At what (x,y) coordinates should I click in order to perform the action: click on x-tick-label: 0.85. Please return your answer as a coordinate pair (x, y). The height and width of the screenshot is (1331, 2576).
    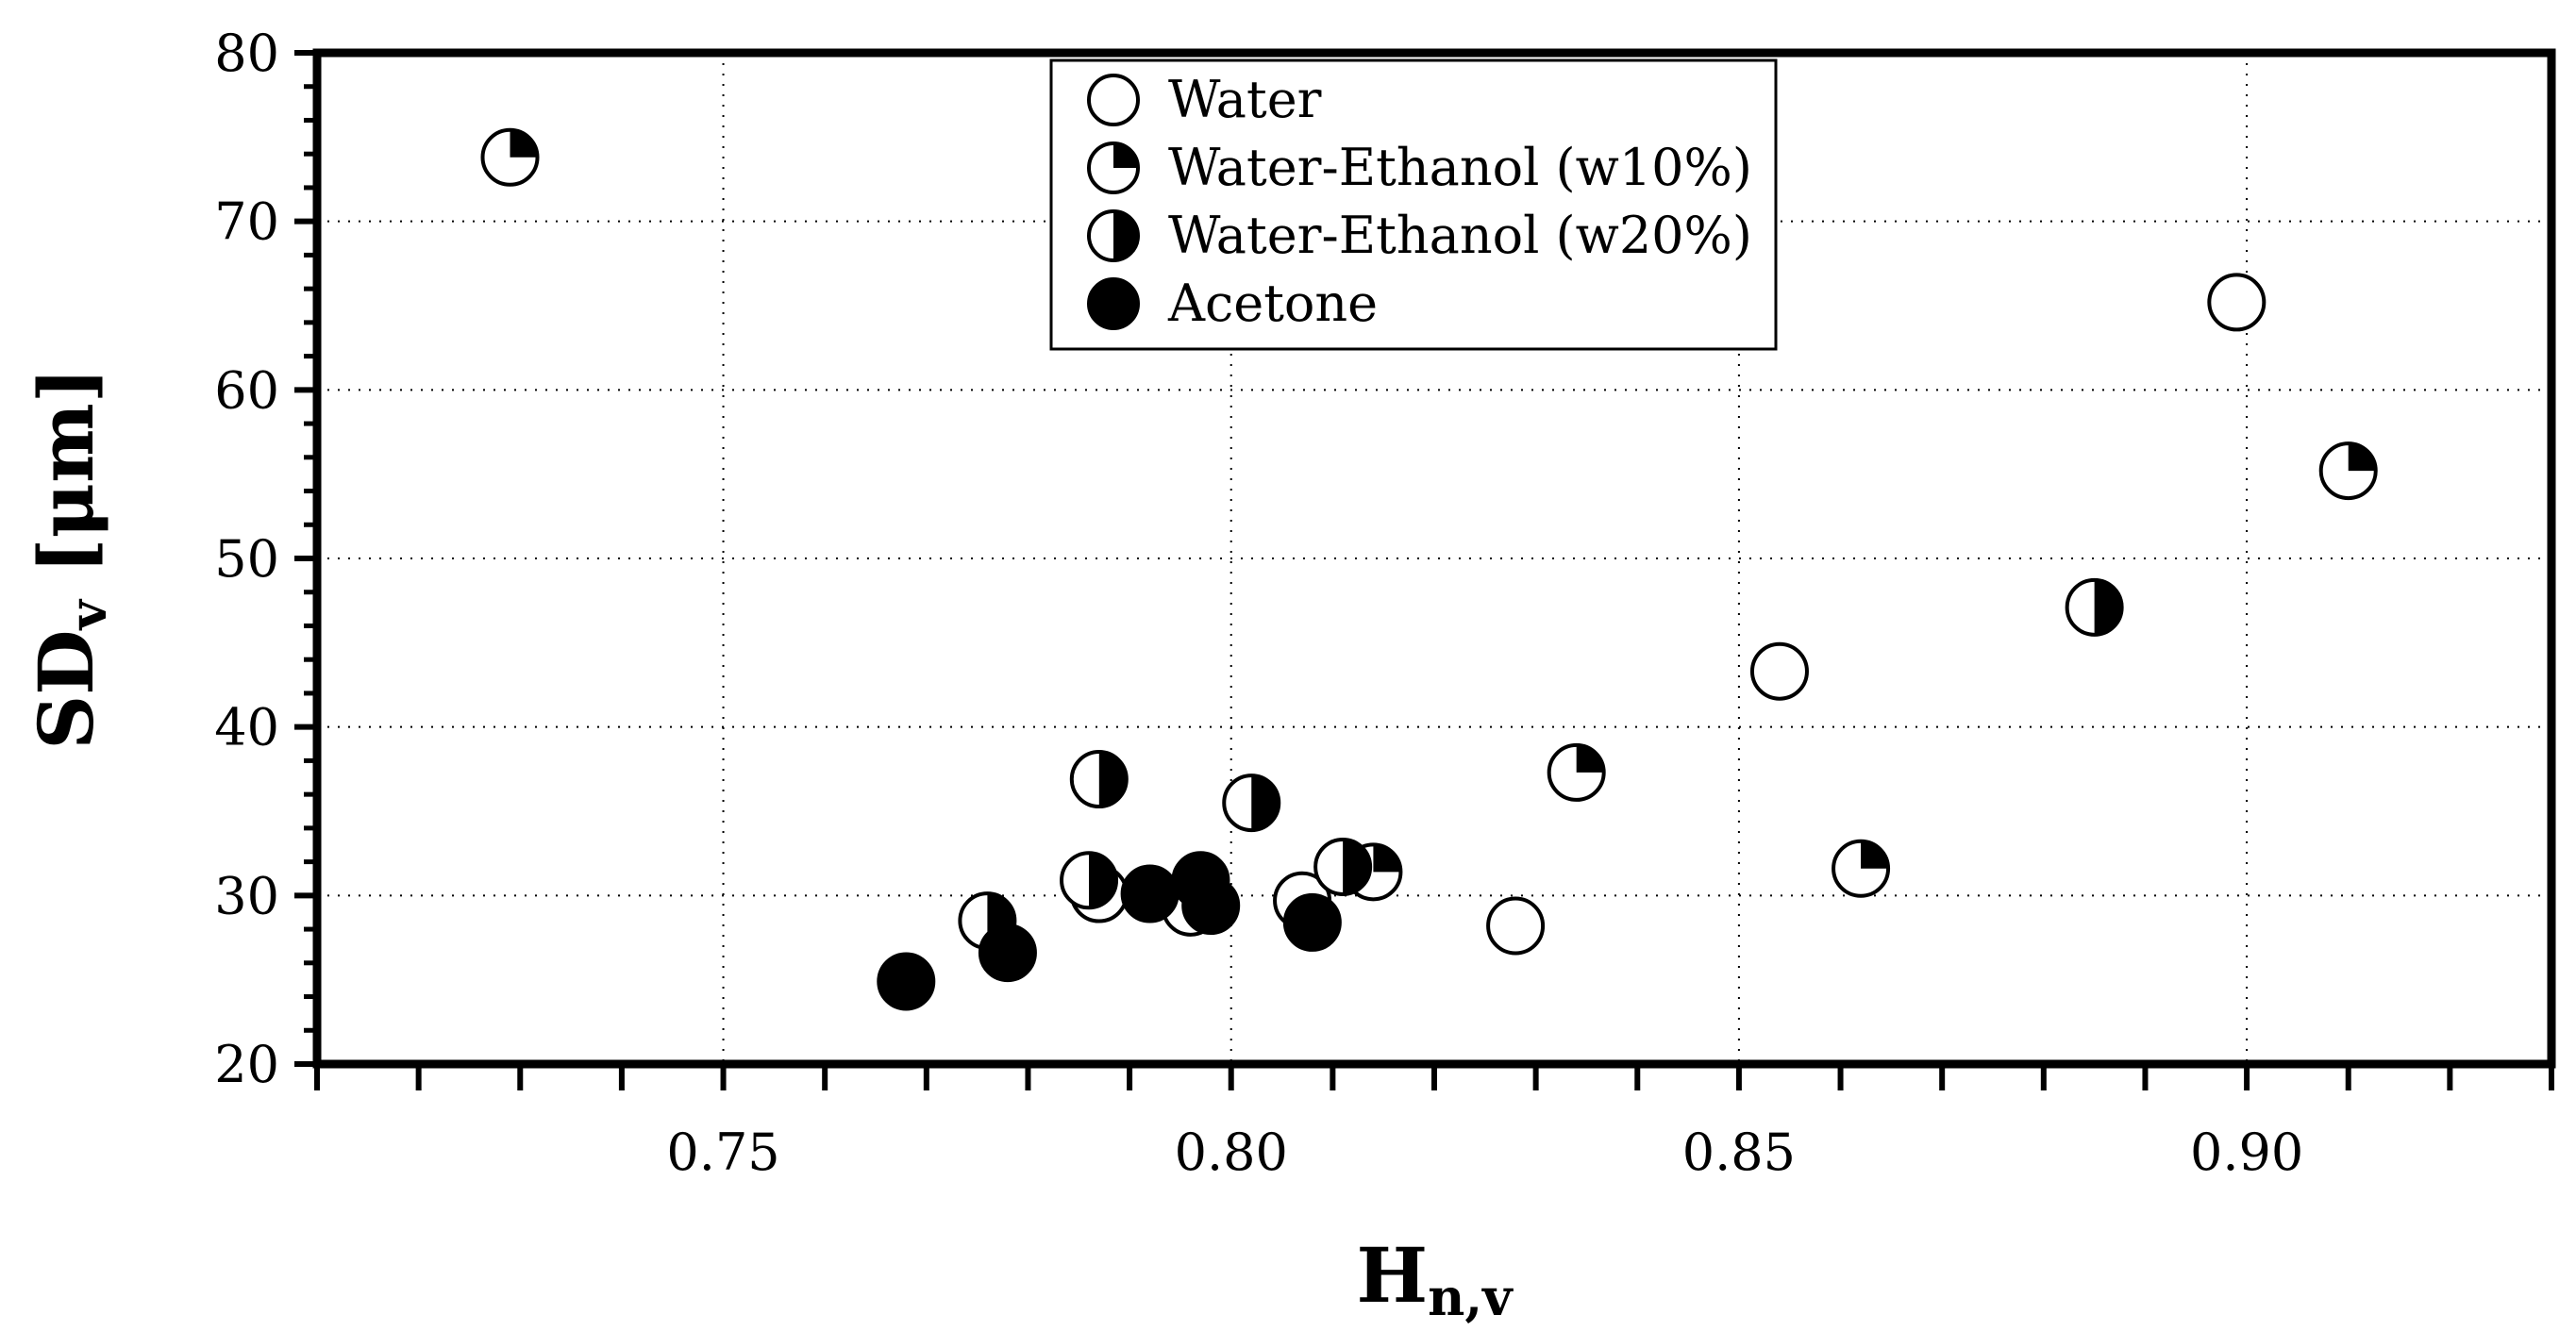
    Looking at the image, I should click on (1739, 1152).